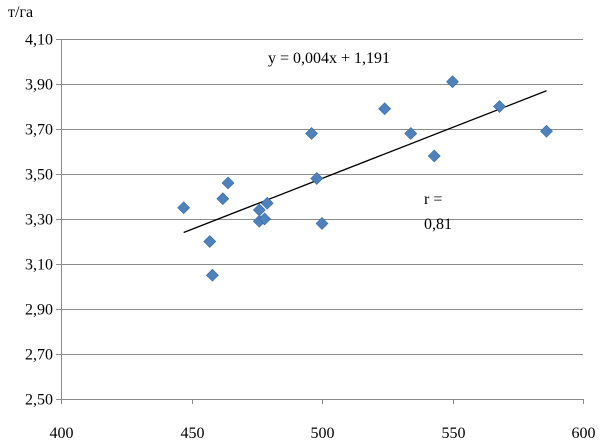 Image resolution: width=603 pixels, height=441 pixels. I want to click on y-tick-label: 3,30, so click(39, 220).